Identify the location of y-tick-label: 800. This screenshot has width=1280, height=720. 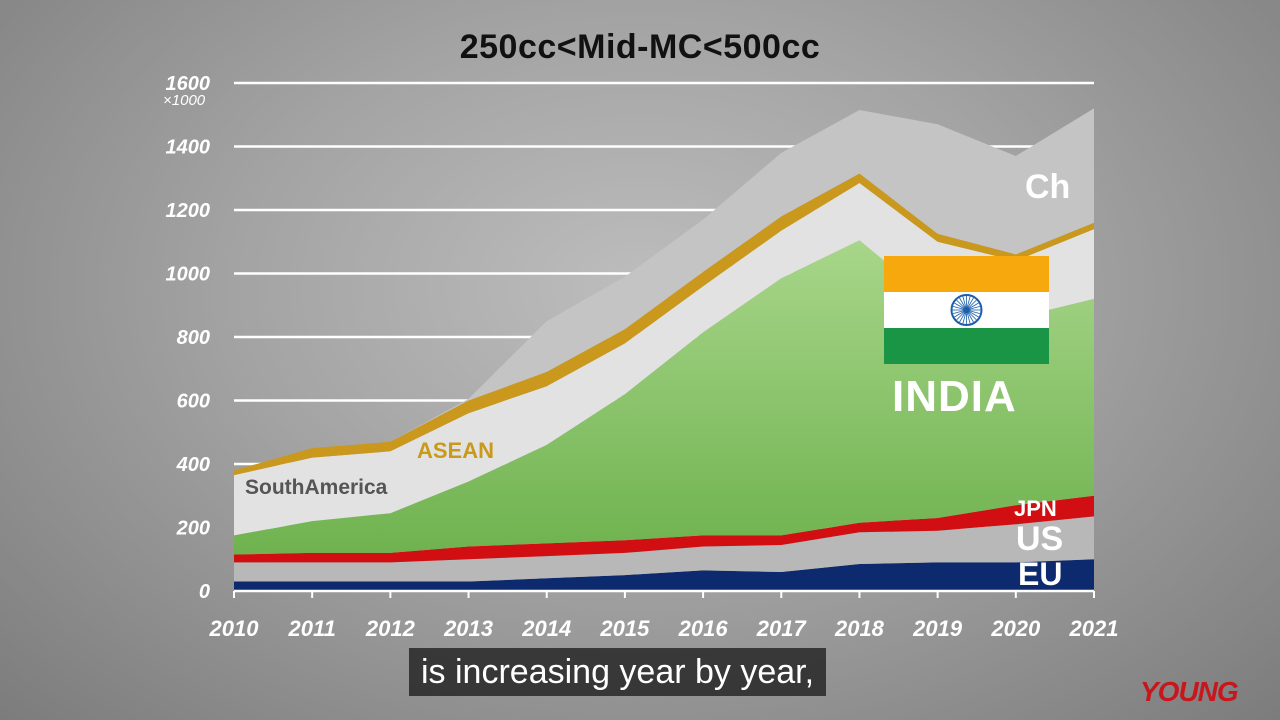
(193, 338).